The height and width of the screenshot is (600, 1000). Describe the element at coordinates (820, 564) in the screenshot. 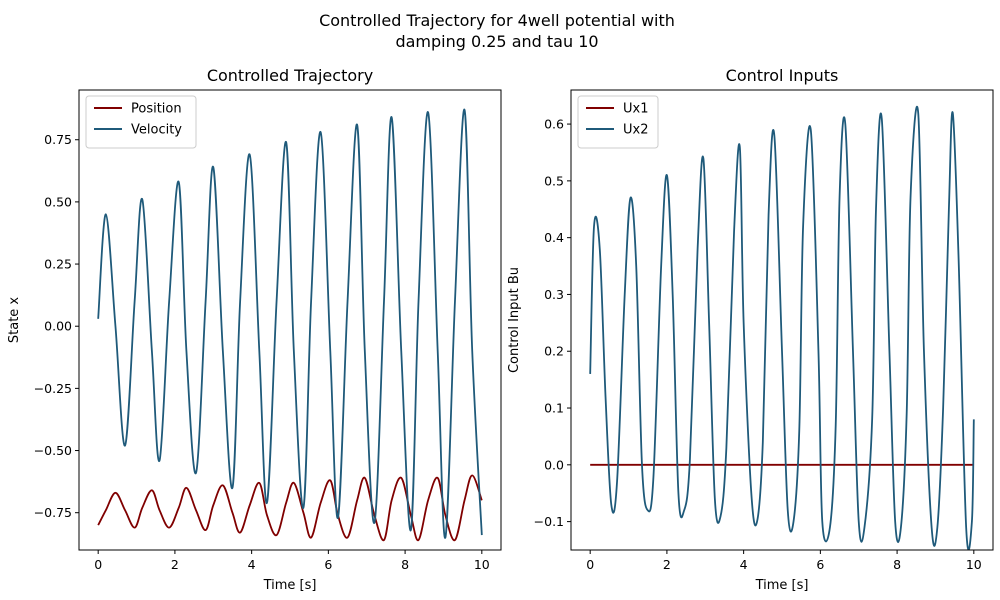

I see `control-xtick-label: 6` at that location.